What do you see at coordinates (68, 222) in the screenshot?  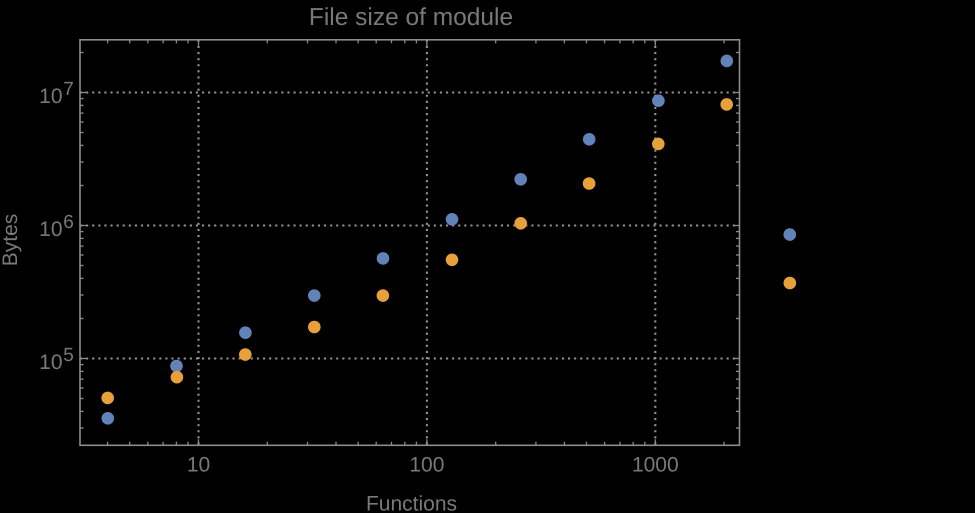 I see `svg-text: 6` at bounding box center [68, 222].